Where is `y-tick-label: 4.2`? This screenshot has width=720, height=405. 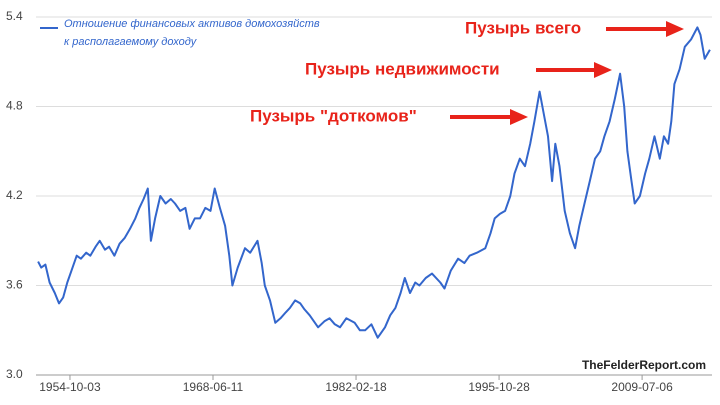 y-tick-label: 4.2 is located at coordinates (14, 195).